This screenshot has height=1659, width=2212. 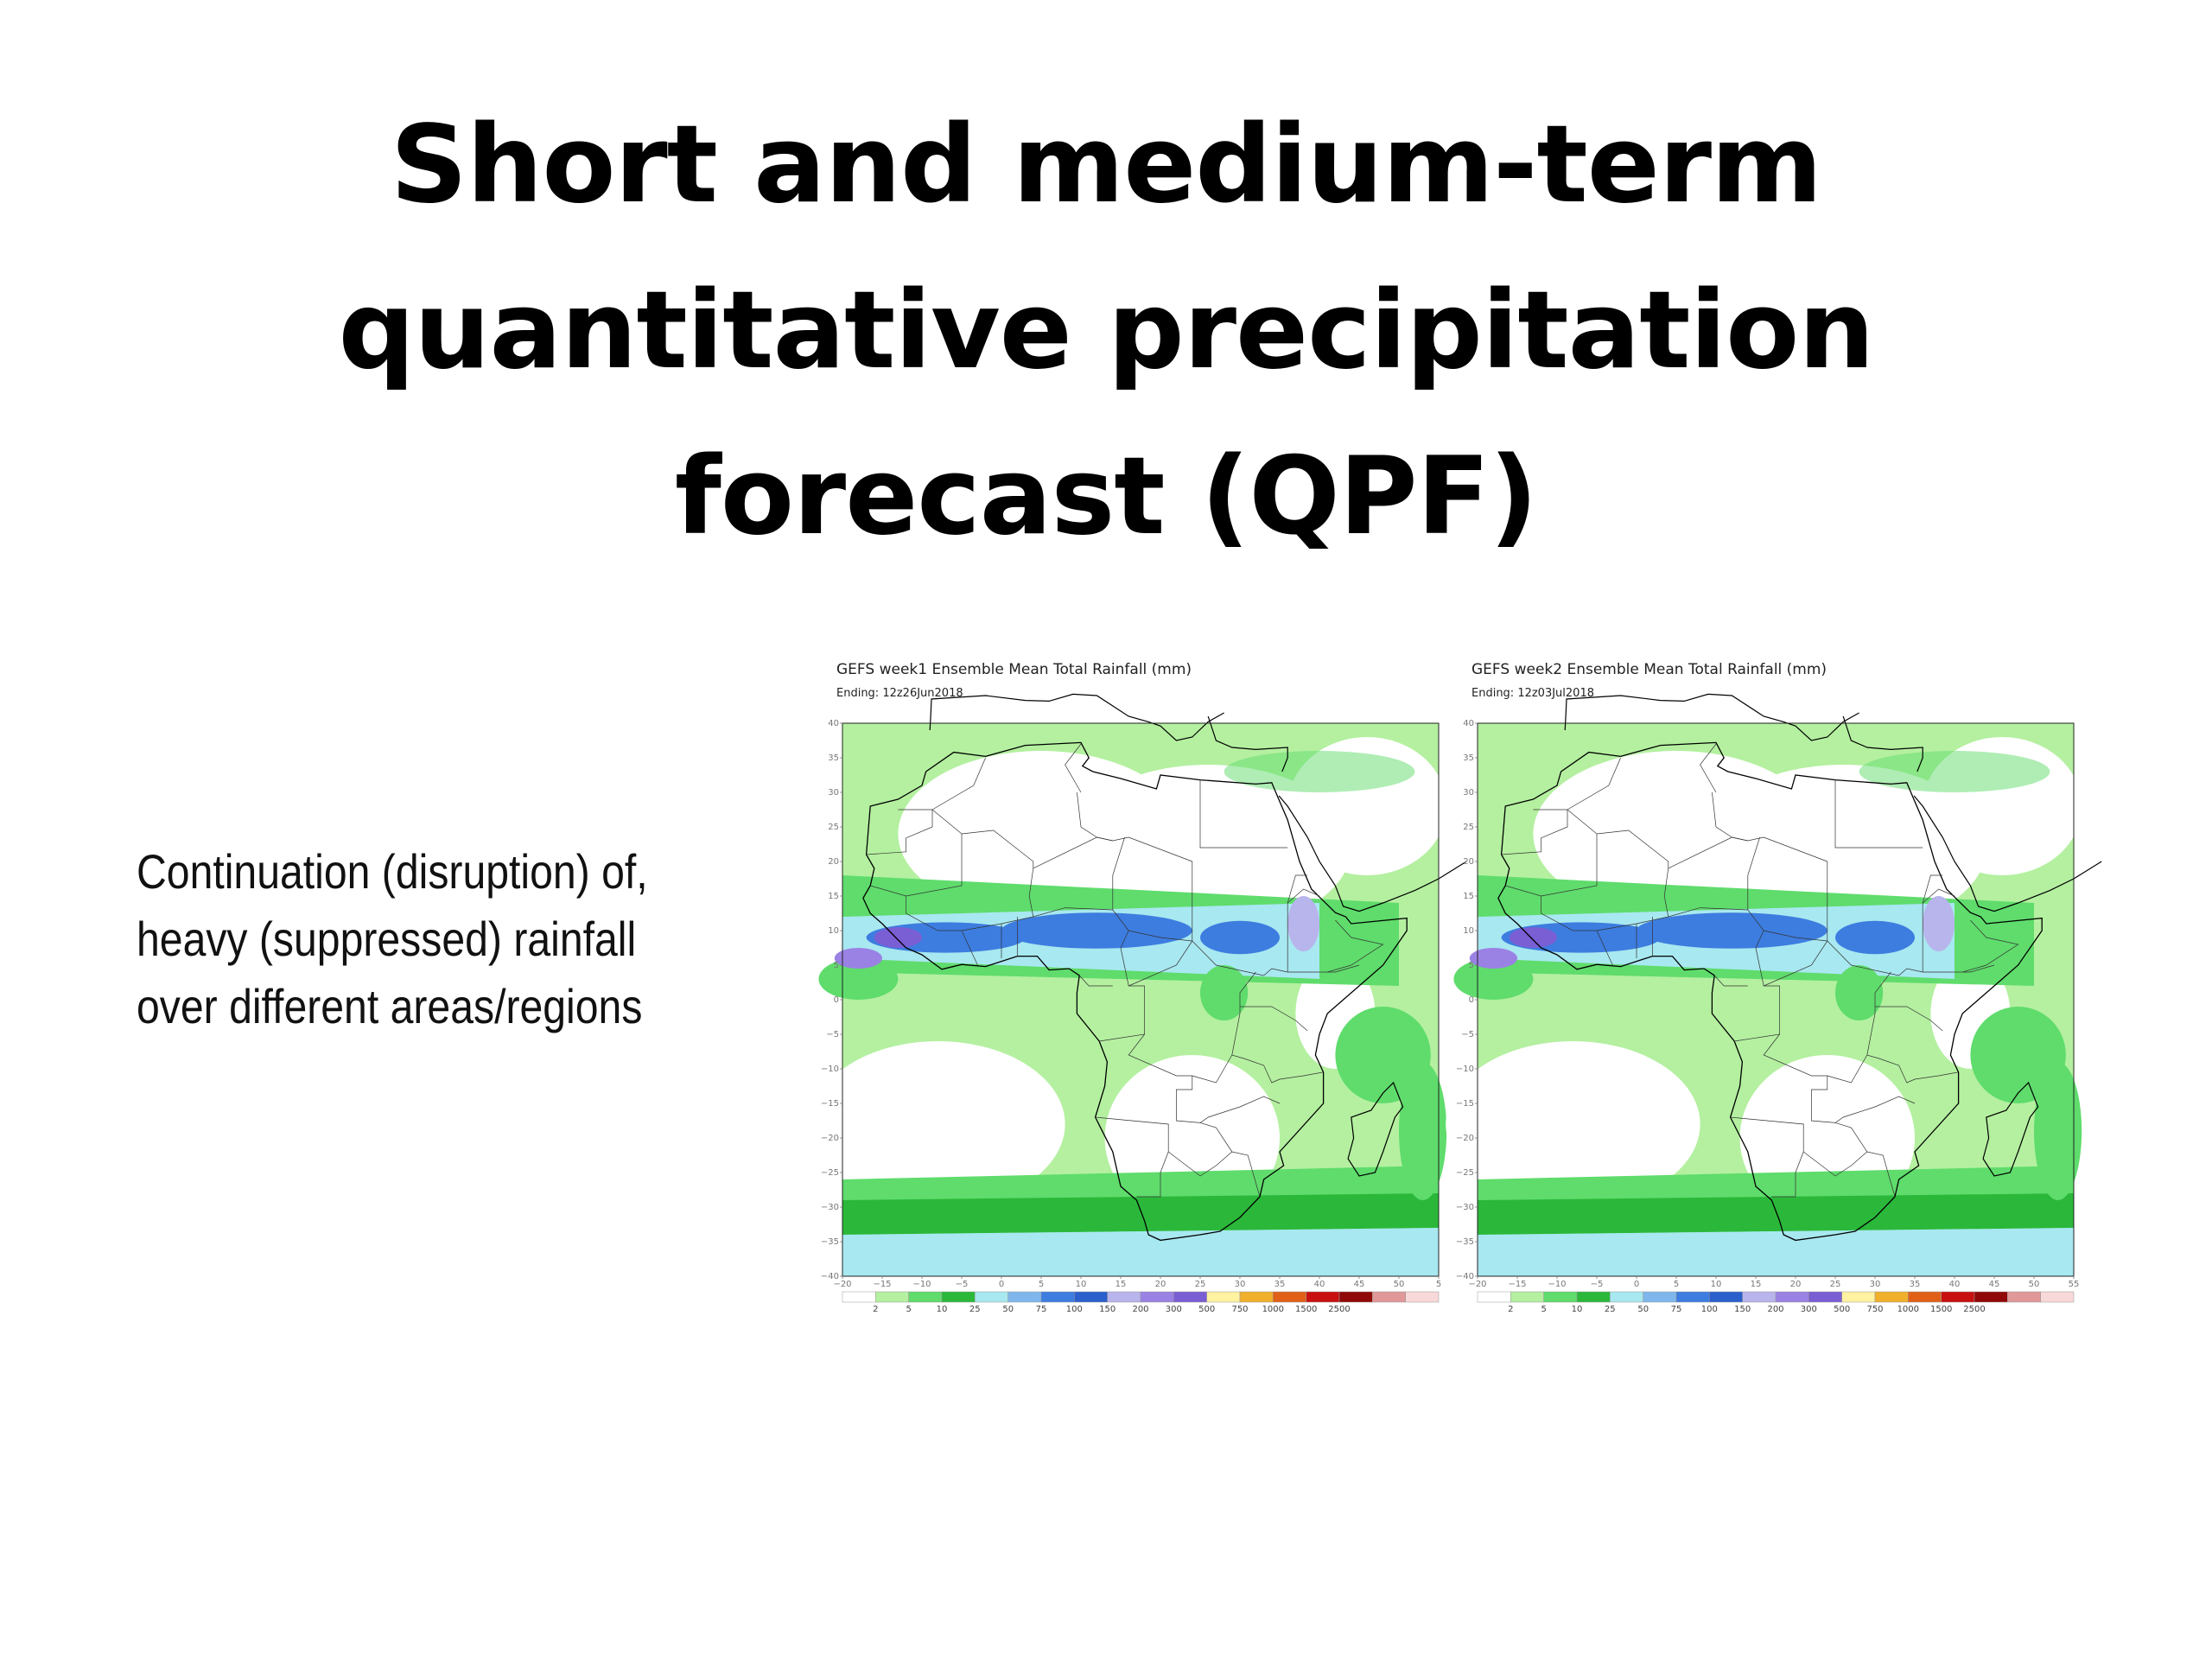 What do you see at coordinates (836, 965) in the screenshot?
I see `lat-tick-label: 5` at bounding box center [836, 965].